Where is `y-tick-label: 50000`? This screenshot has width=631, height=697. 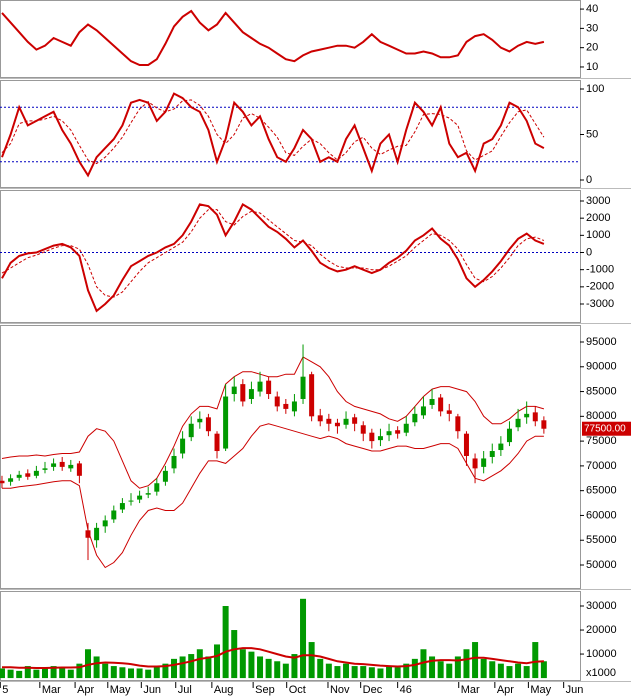 y-tick-label: 50000 is located at coordinates (601, 565).